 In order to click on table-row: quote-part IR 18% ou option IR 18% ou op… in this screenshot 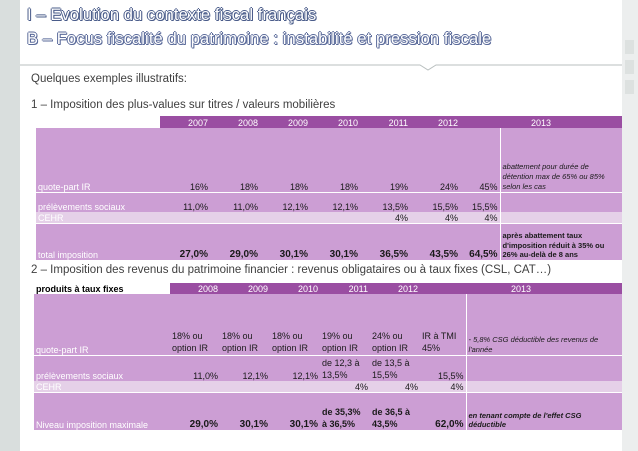, I will do `click(328, 324)`.